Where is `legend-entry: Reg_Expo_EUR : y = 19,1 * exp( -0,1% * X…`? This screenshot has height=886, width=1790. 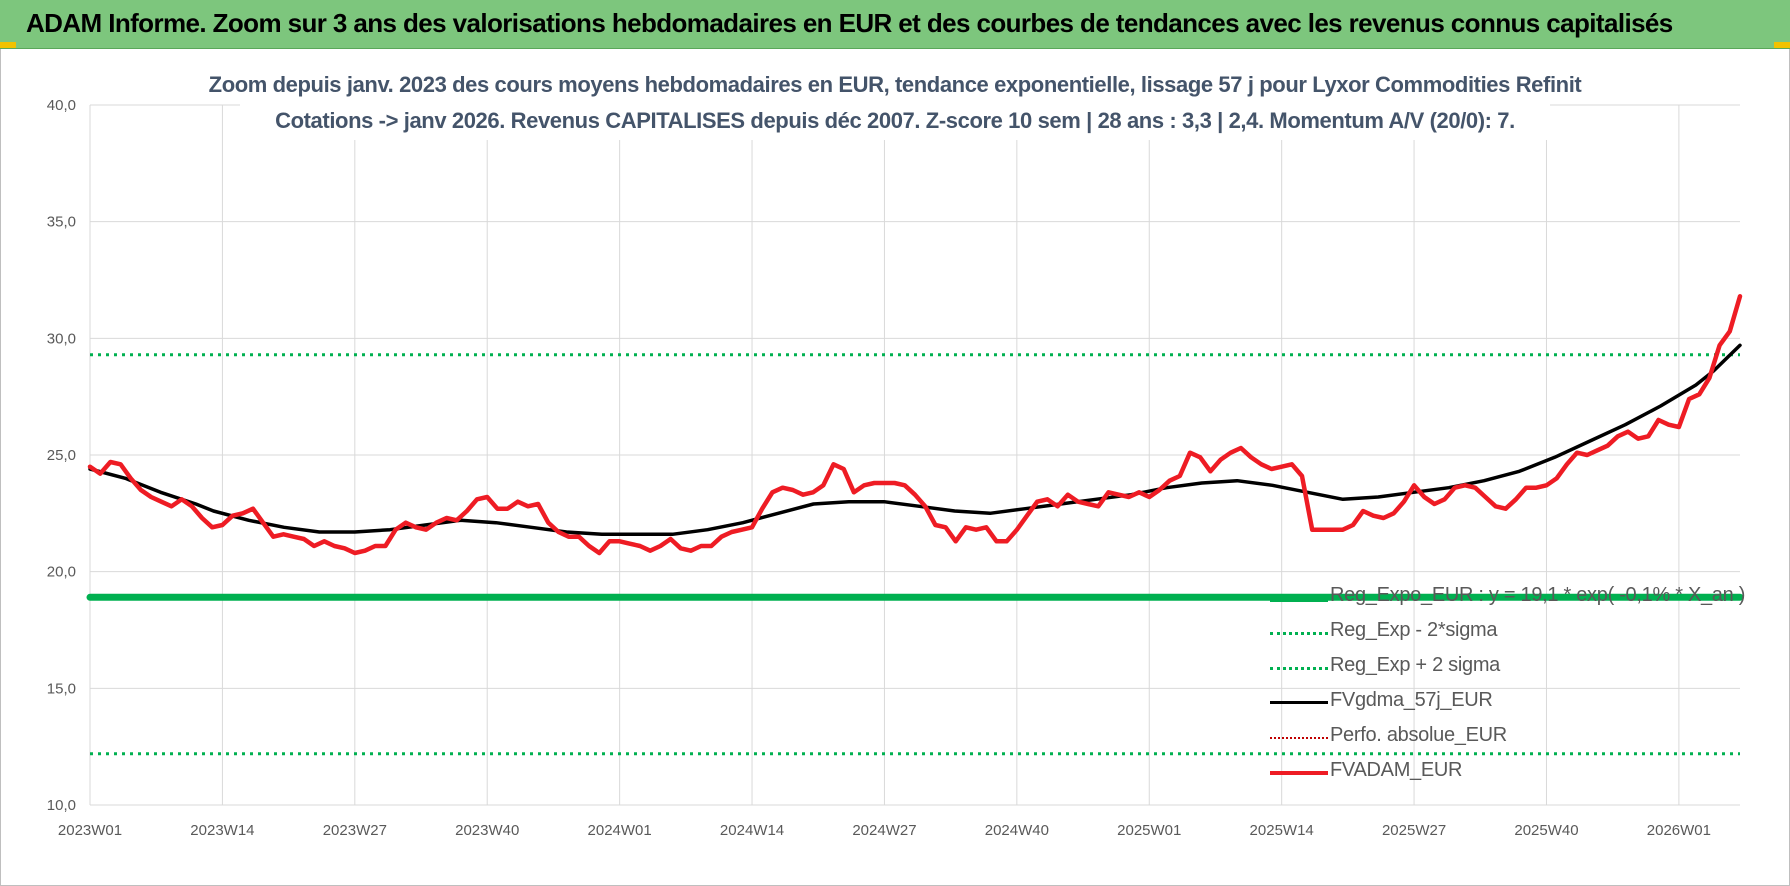
legend-entry: Reg_Expo_EUR : y = 19,1 * exp( -0,1% * X… is located at coordinates (1507, 597).